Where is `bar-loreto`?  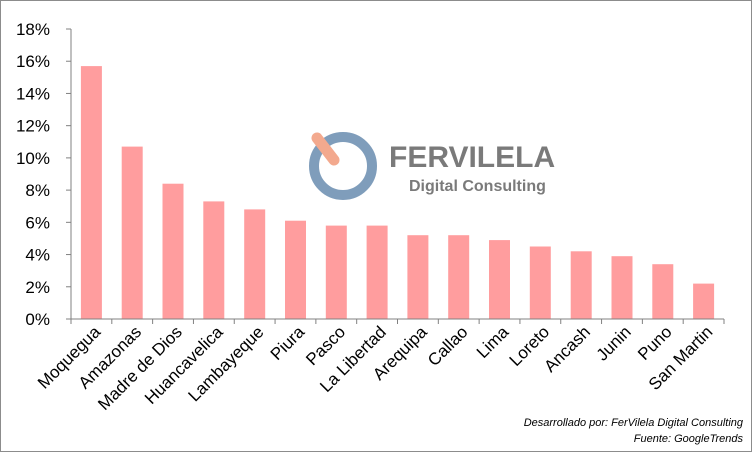
bar-loreto is located at coordinates (540, 282).